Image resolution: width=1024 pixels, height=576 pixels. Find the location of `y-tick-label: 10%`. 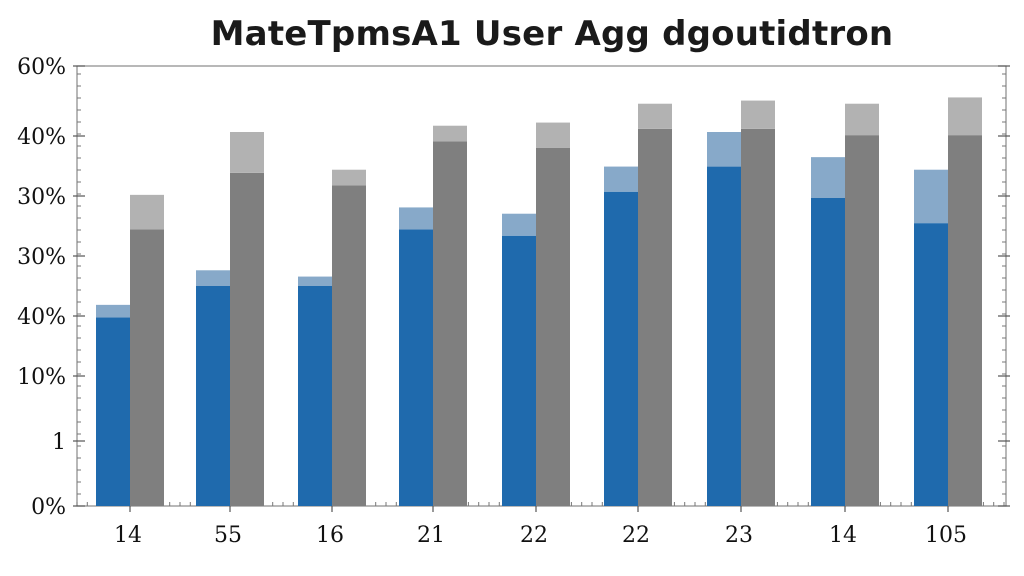

y-tick-label: 10% is located at coordinates (41, 377).